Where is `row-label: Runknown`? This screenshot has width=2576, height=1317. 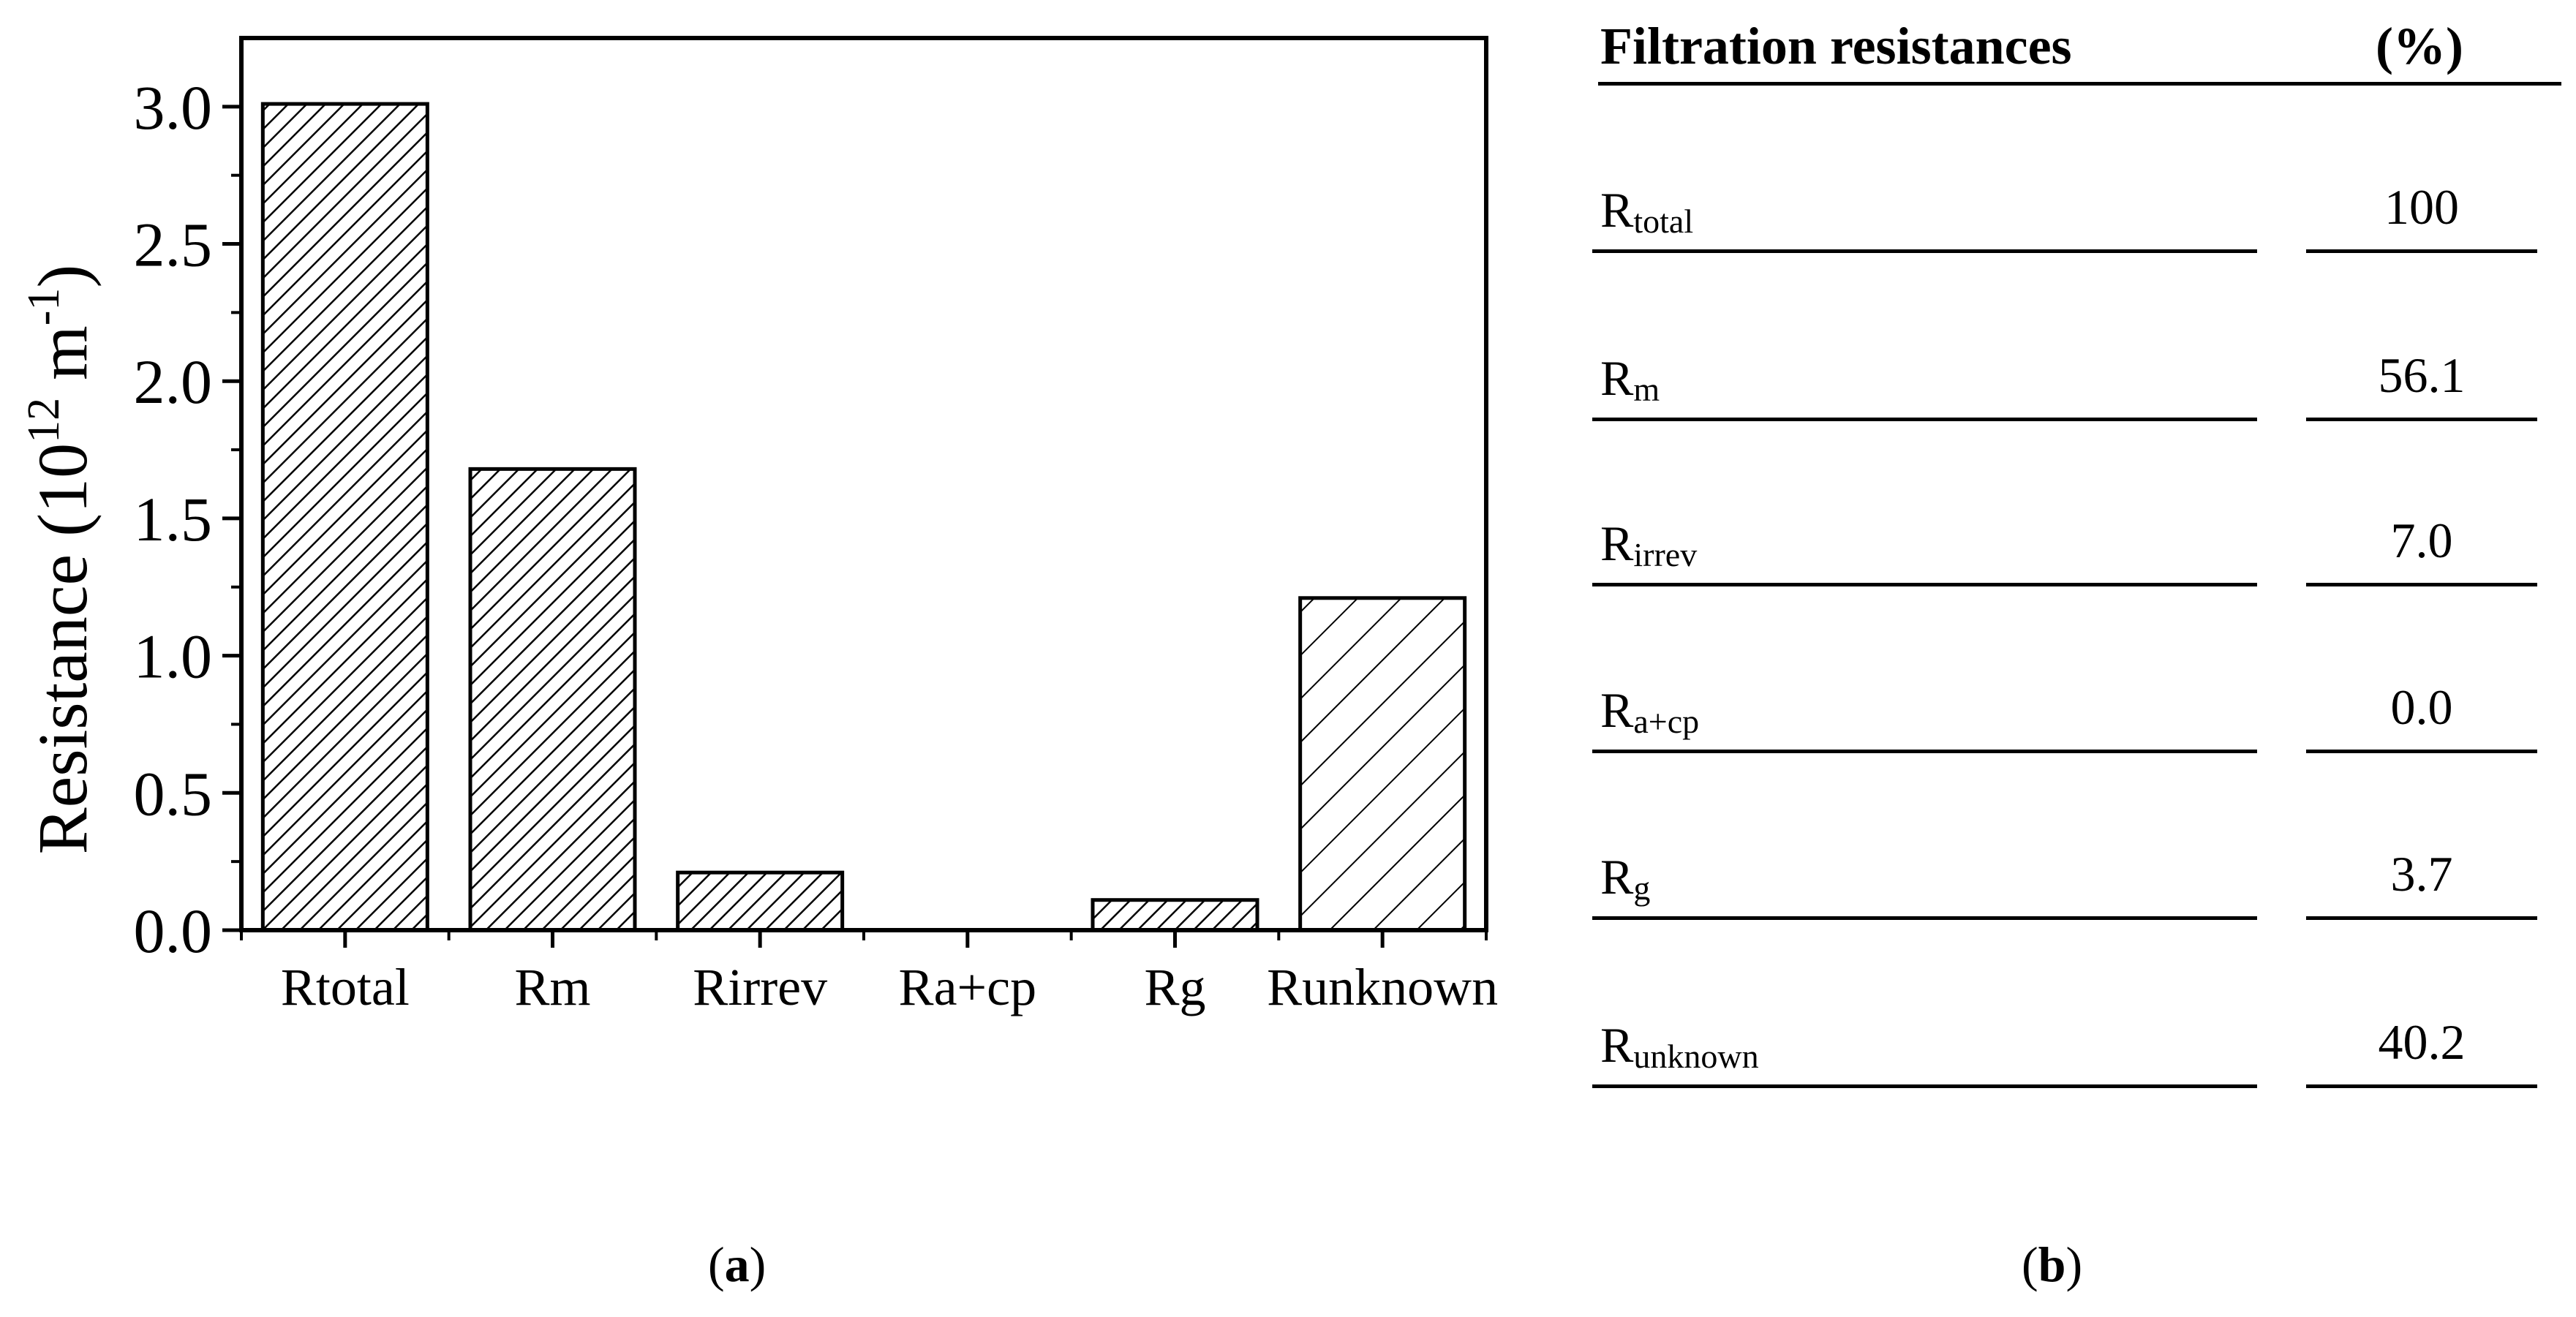
row-label: Runknown is located at coordinates (1679, 1046).